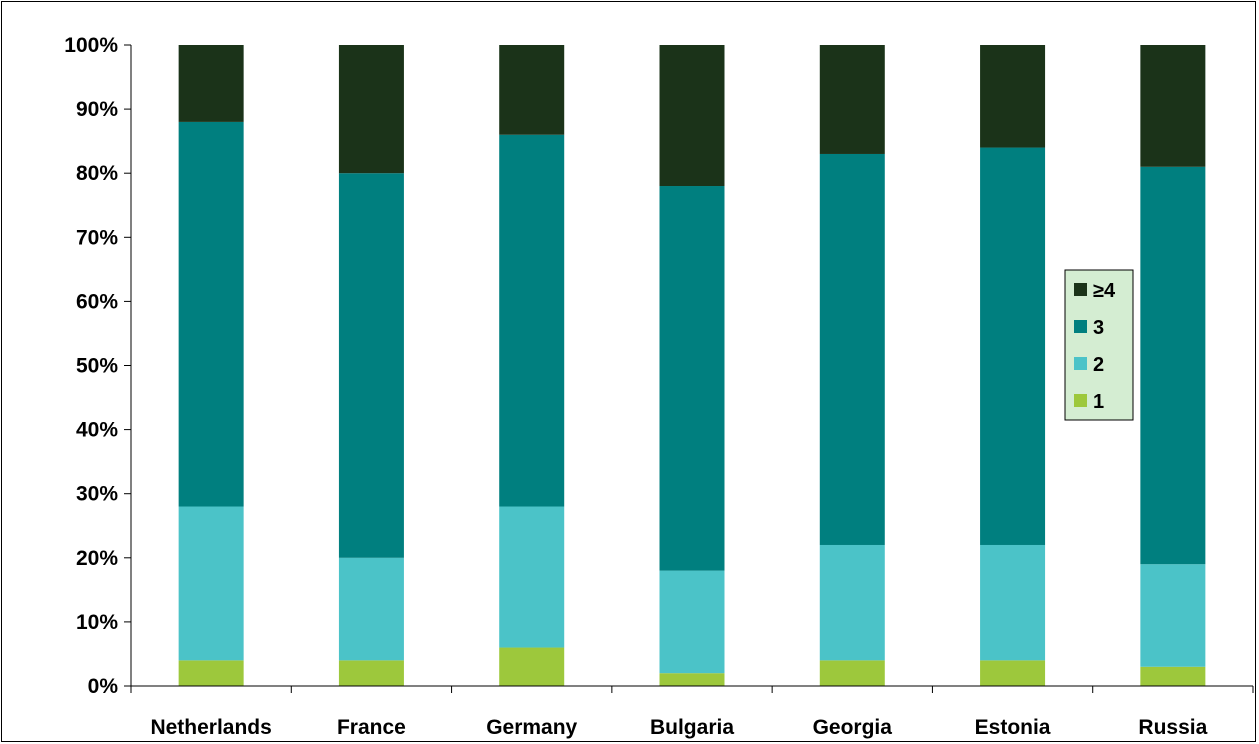 This screenshot has width=1259, height=744. I want to click on y-tick-label: 10%, so click(97, 622).